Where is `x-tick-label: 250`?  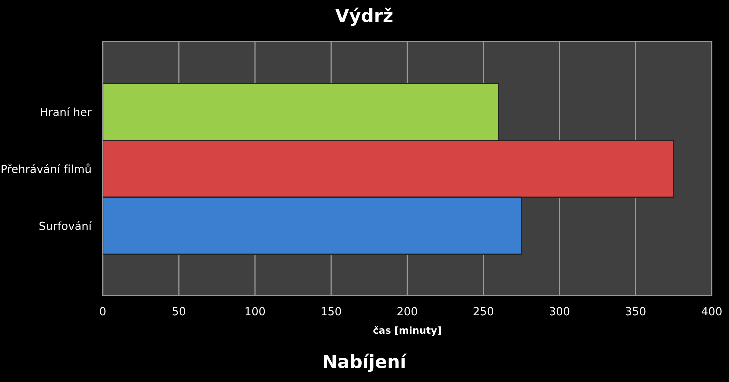 x-tick-label: 250 is located at coordinates (484, 311).